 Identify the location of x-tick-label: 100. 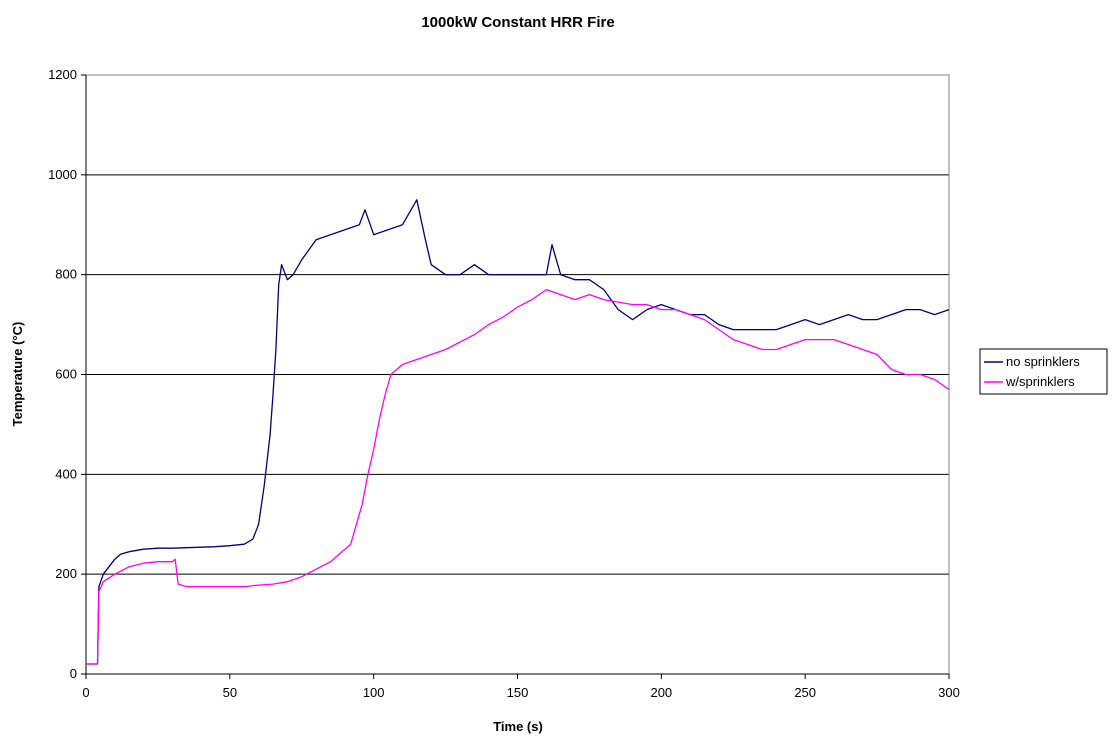
(374, 692).